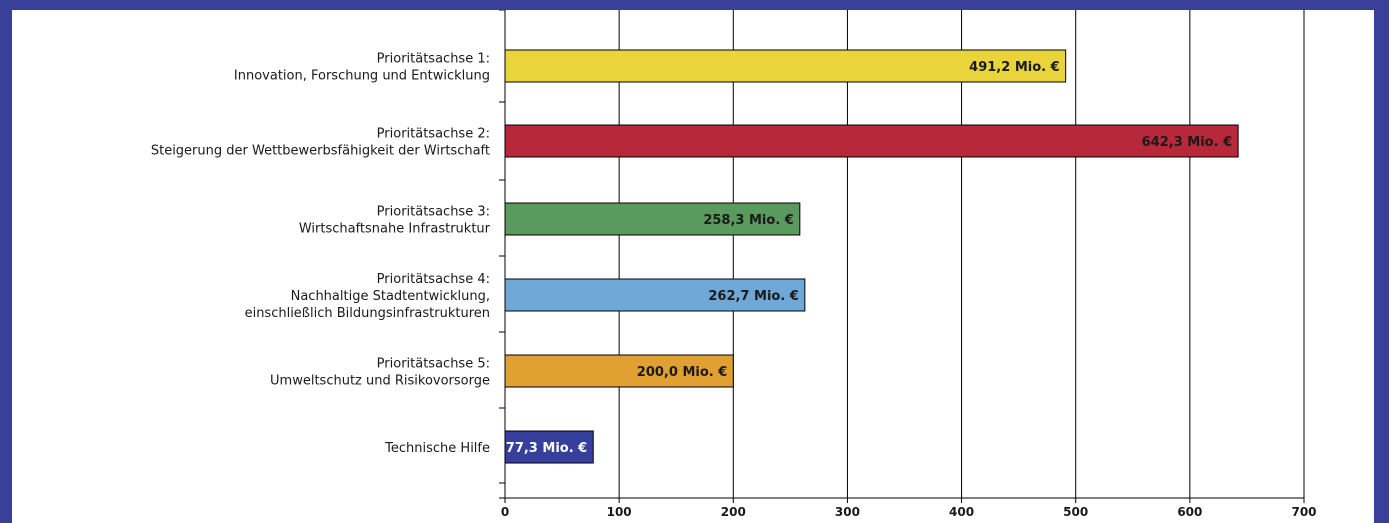 The height and width of the screenshot is (523, 1389). What do you see at coordinates (682, 372) in the screenshot?
I see `data-label-5: 200,0 Mio. €` at bounding box center [682, 372].